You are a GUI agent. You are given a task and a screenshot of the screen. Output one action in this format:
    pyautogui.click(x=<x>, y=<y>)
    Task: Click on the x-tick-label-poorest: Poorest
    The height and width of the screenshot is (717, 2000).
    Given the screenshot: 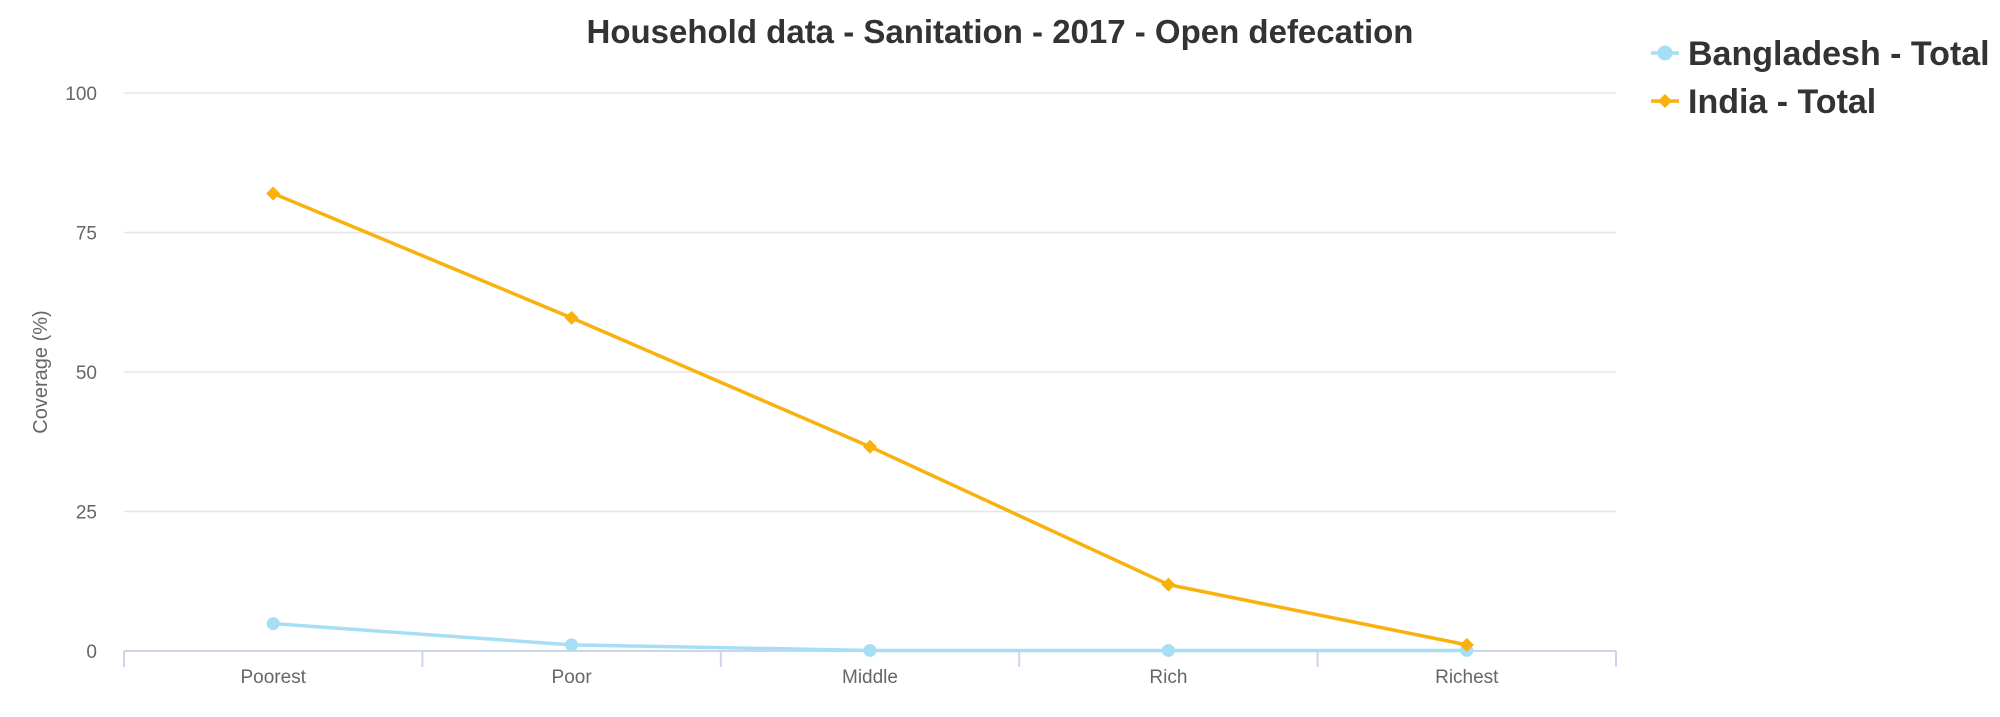 What is the action you would take?
    pyautogui.click(x=273, y=677)
    